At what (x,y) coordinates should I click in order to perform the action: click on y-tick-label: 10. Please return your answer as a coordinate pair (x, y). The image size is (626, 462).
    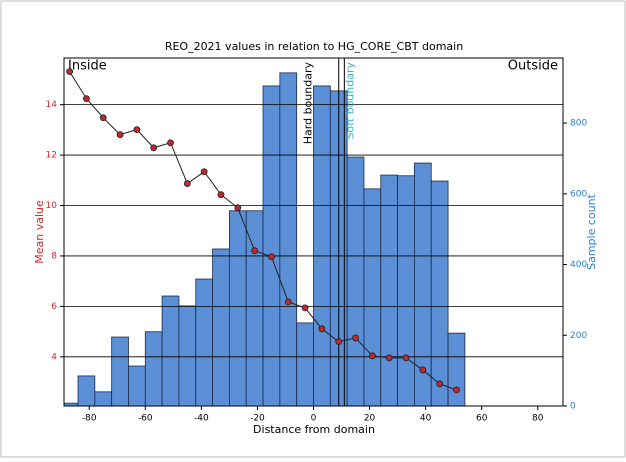
    Looking at the image, I should click on (52, 206).